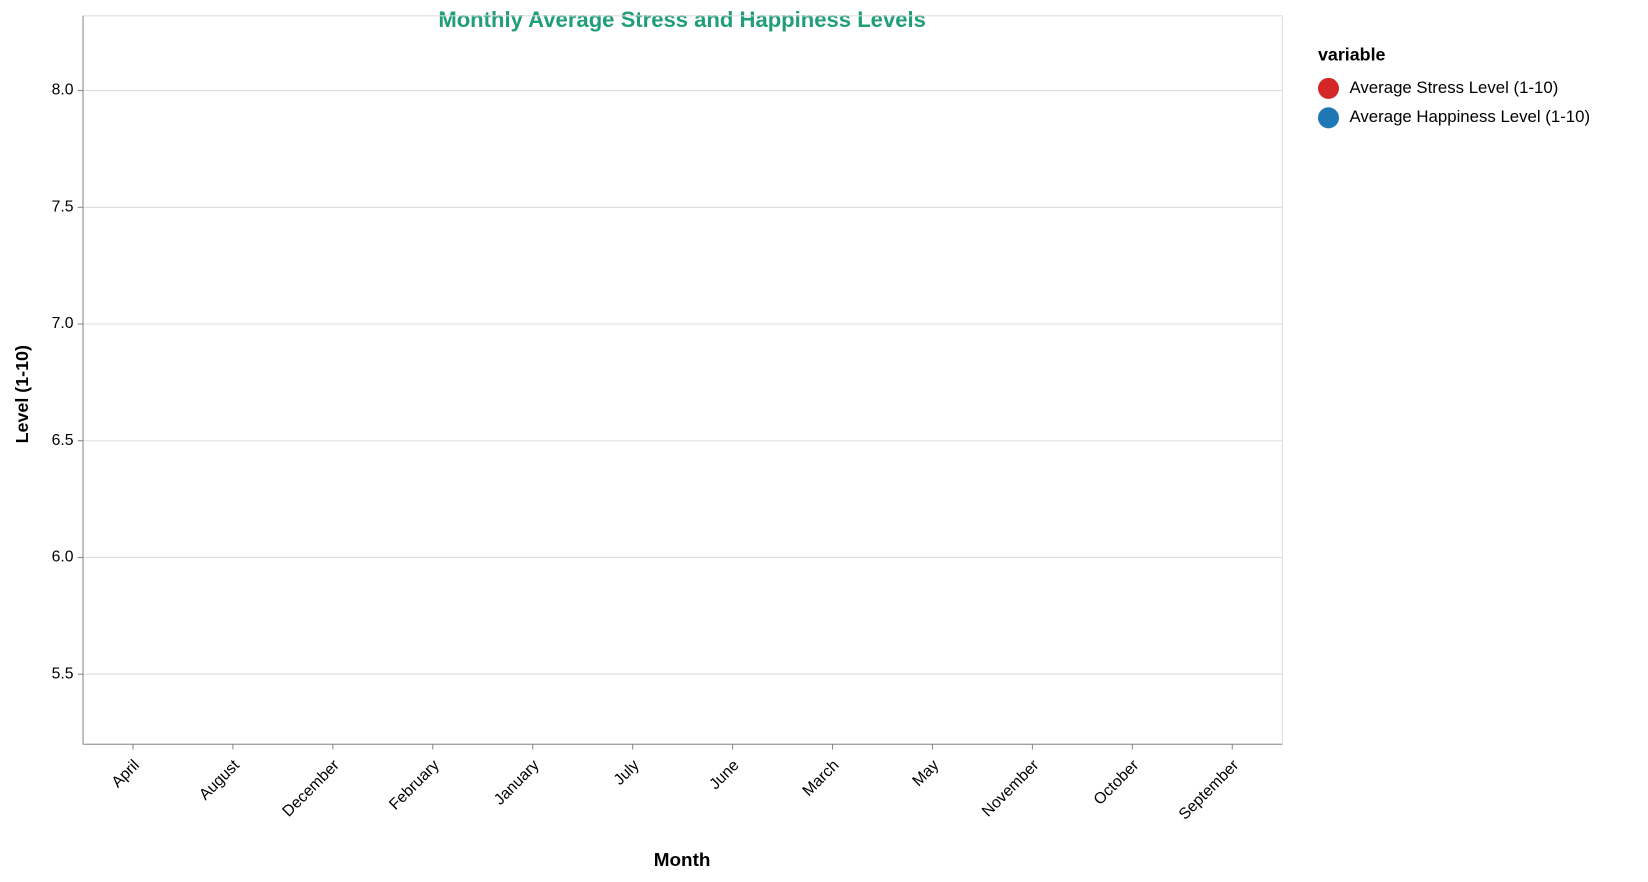 This screenshot has width=1648, height=882. Describe the element at coordinates (63, 90) in the screenshot. I see `y-tick-label: 8.0` at that location.